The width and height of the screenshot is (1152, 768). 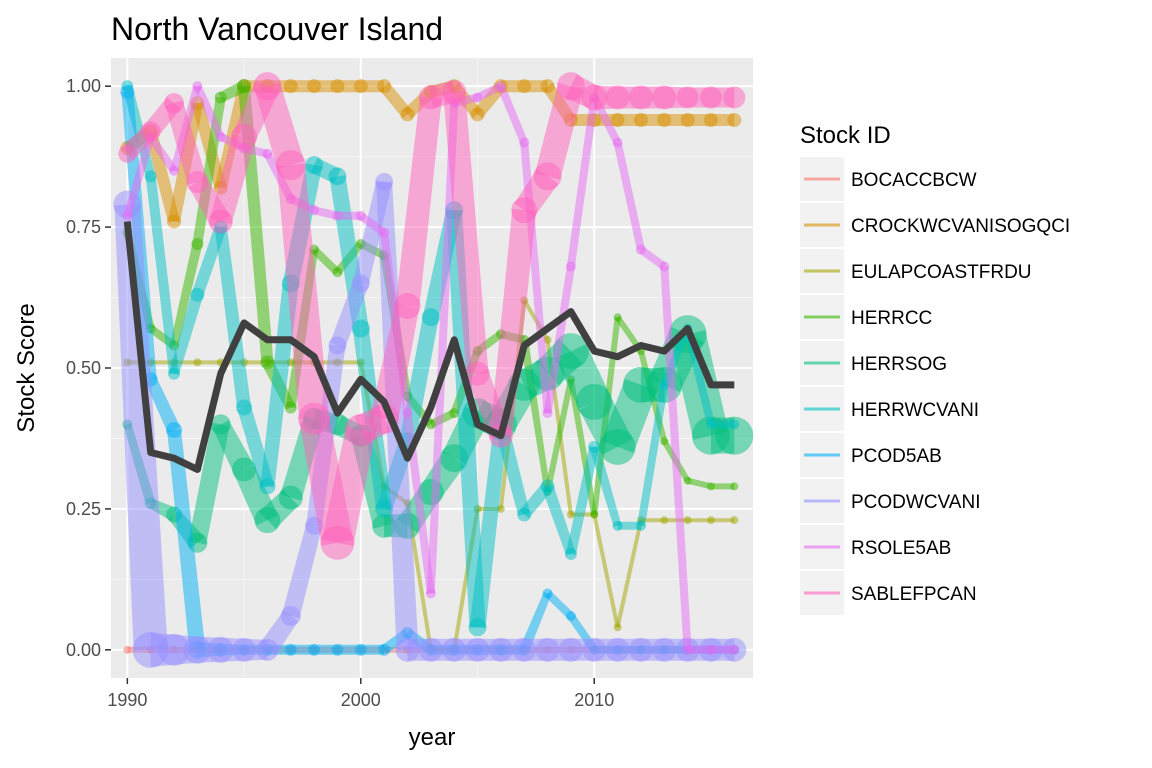 I want to click on y-tick-label: 0.75, so click(x=83, y=227).